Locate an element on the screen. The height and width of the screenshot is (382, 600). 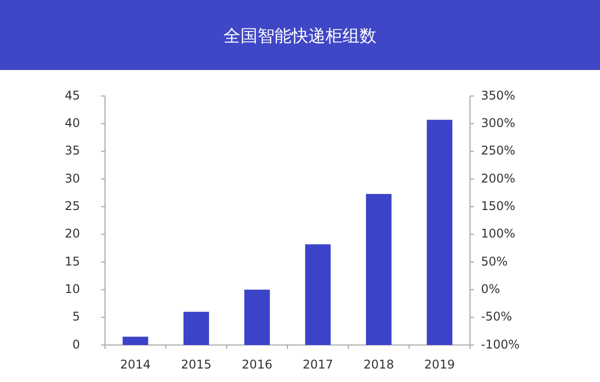
x-tick-label: 2017 is located at coordinates (318, 364).